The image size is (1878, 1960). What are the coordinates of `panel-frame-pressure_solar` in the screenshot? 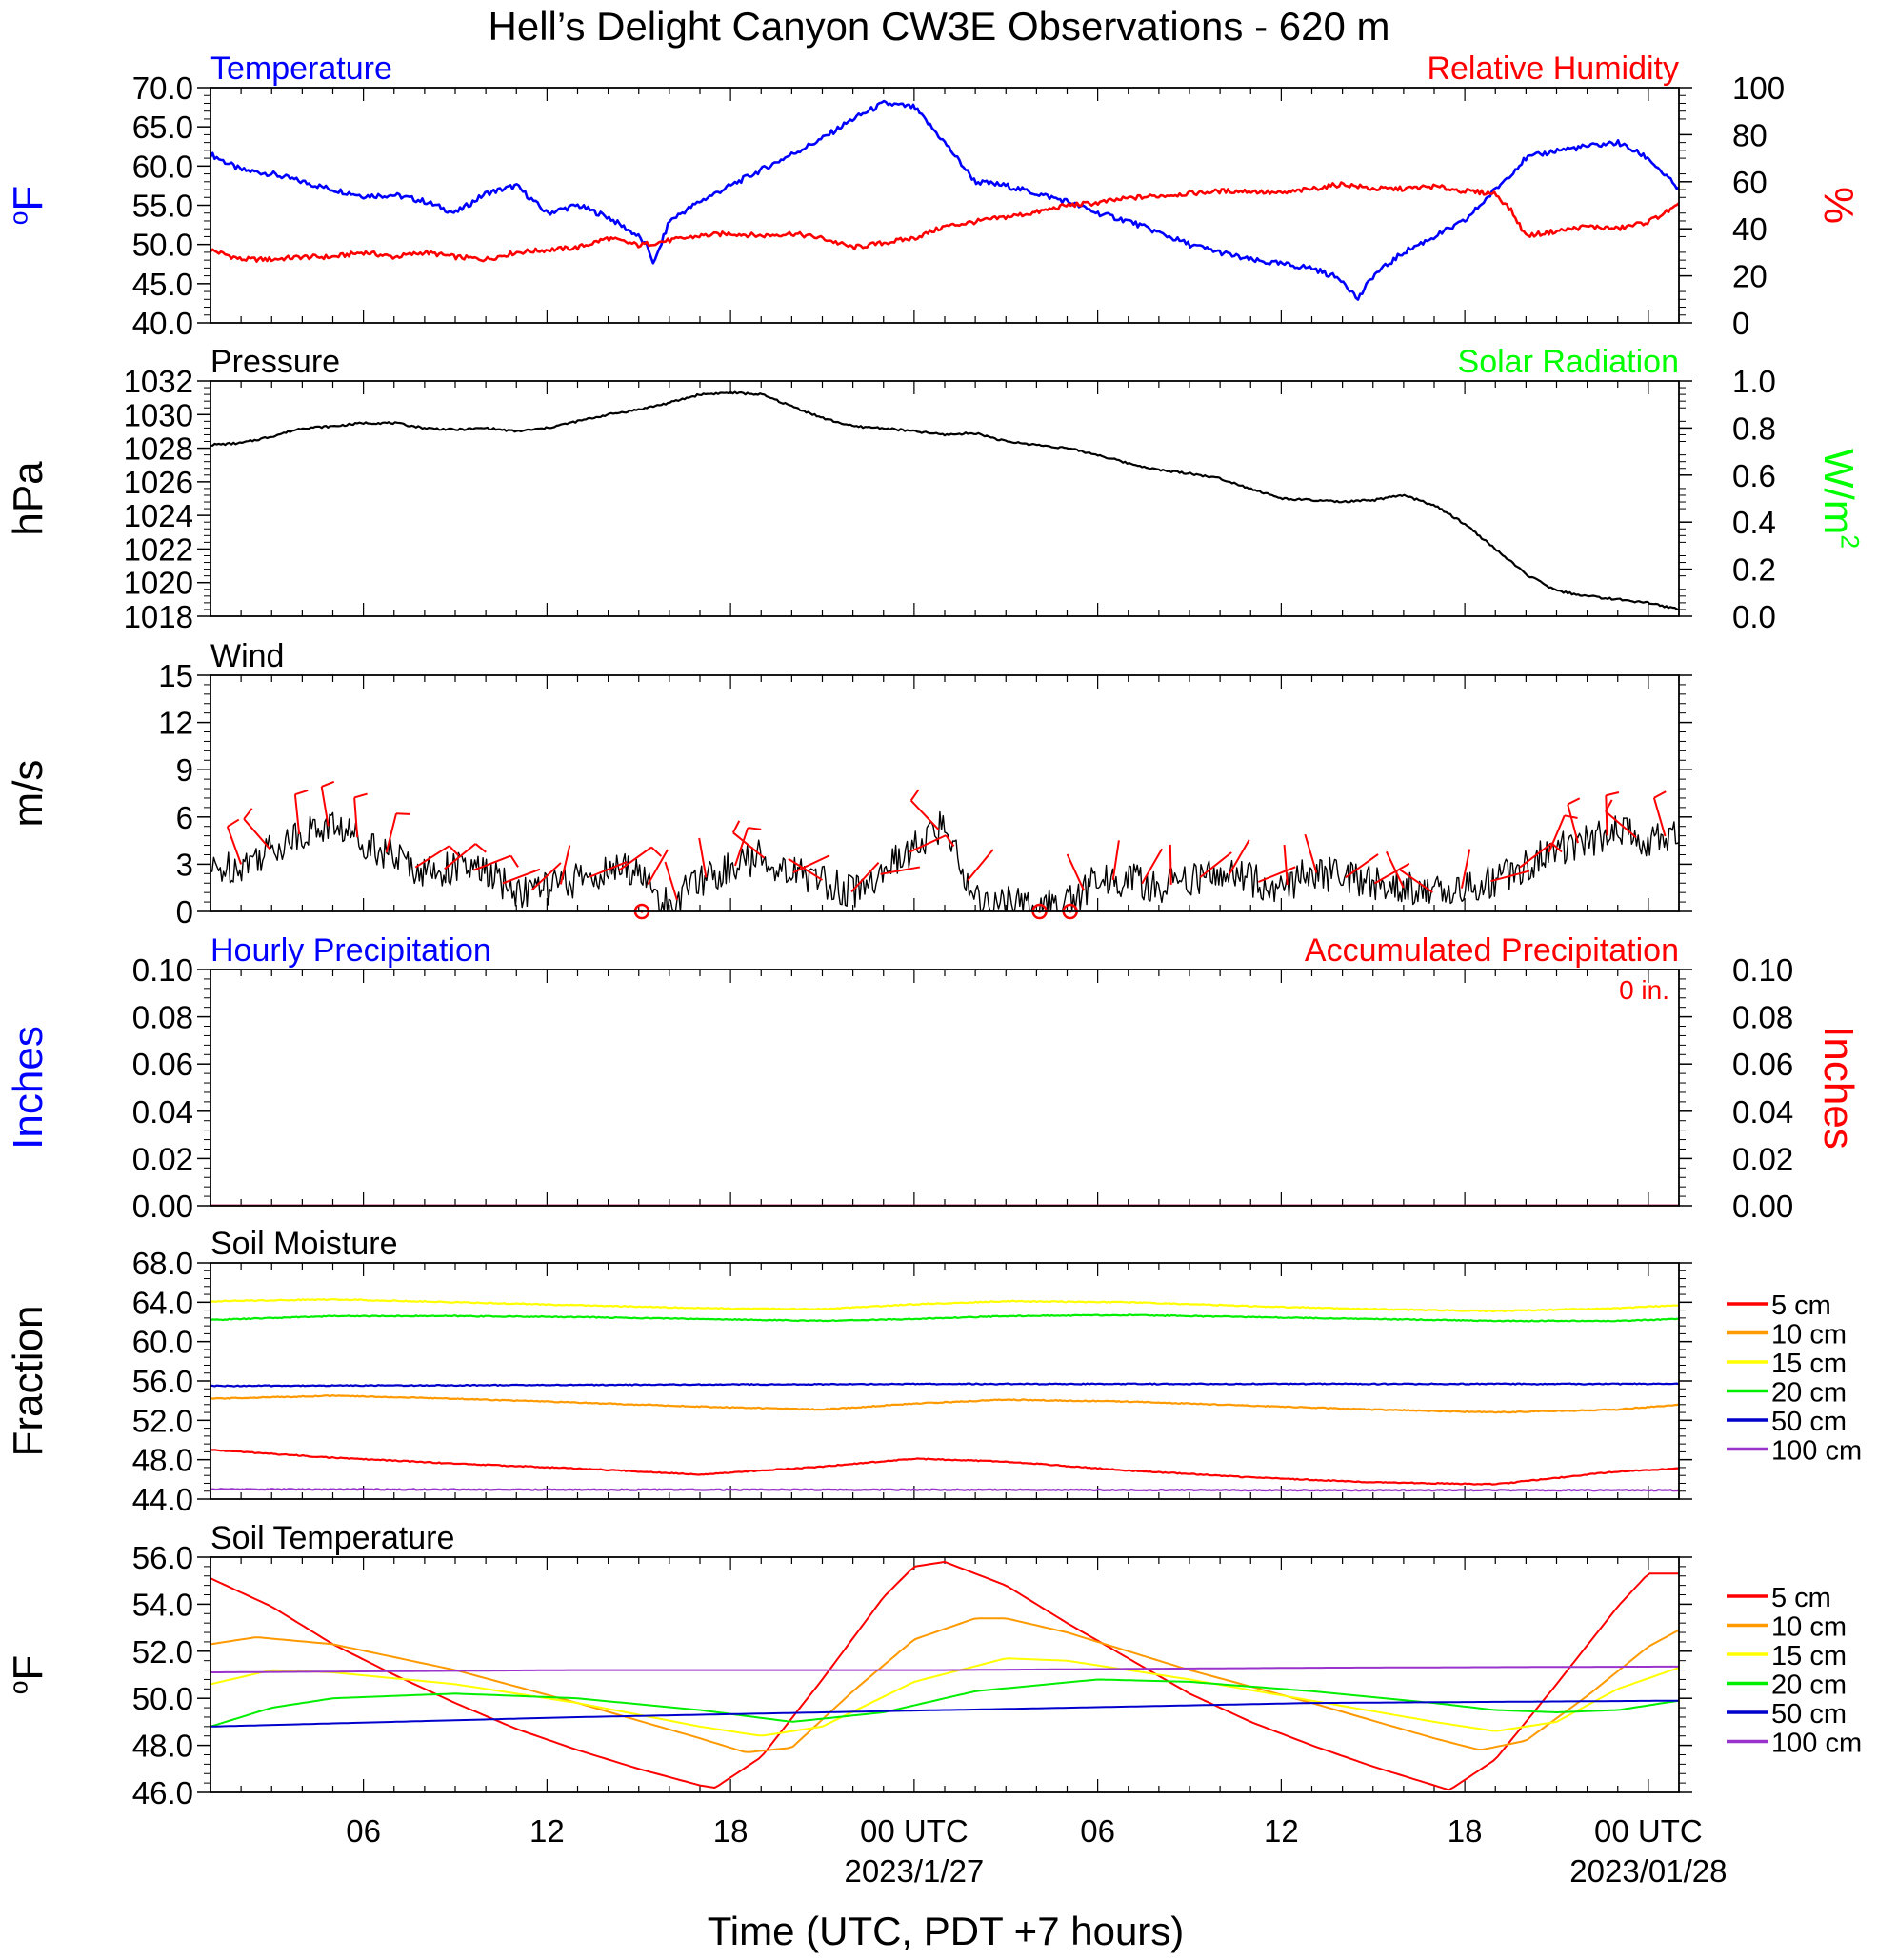 It's located at (945, 499).